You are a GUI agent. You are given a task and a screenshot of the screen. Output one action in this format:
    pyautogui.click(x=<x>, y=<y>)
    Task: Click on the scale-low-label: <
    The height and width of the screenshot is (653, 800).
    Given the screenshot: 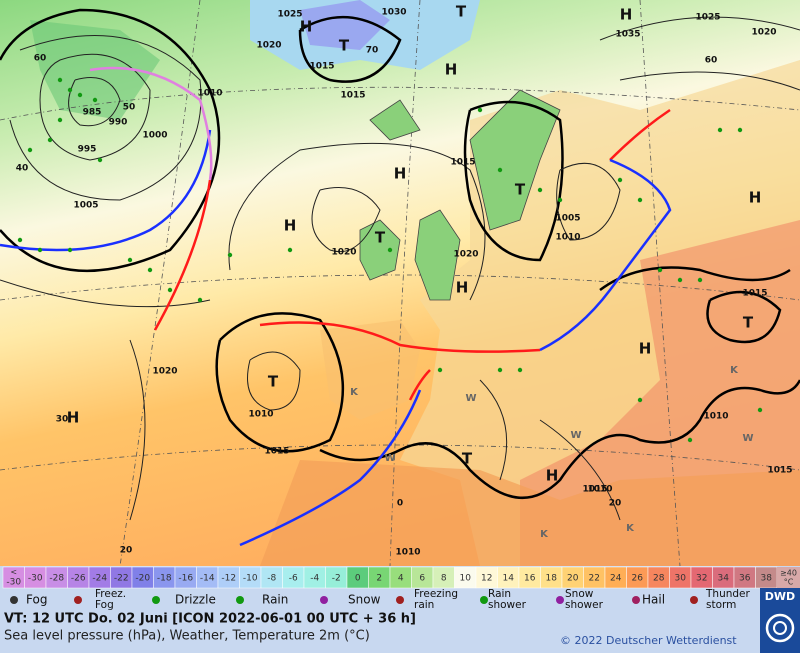 What is the action you would take?
    pyautogui.click(x=13, y=572)
    